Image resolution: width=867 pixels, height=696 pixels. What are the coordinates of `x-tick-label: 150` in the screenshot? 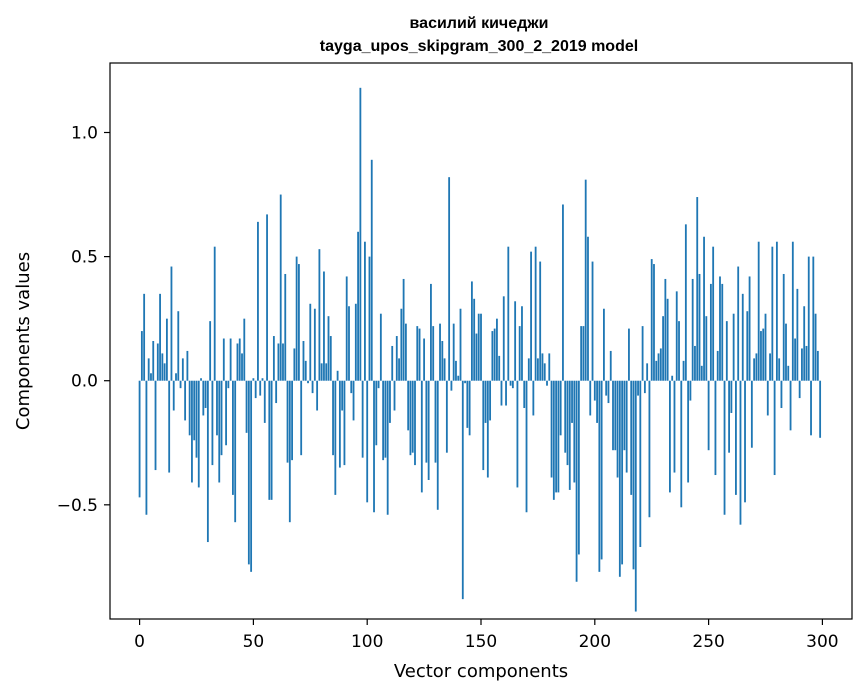 It's located at (481, 642).